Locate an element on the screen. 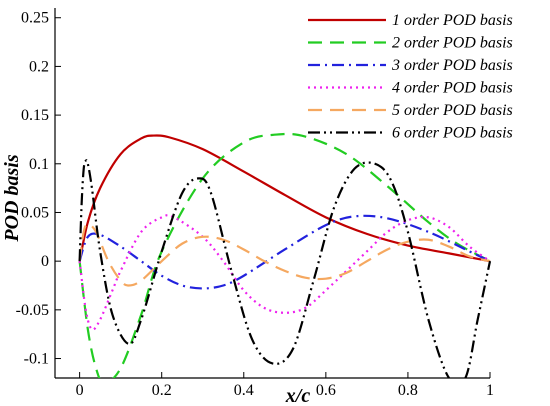 The width and height of the screenshot is (550, 406). y-tick-label: 0.1 is located at coordinates (39, 164).